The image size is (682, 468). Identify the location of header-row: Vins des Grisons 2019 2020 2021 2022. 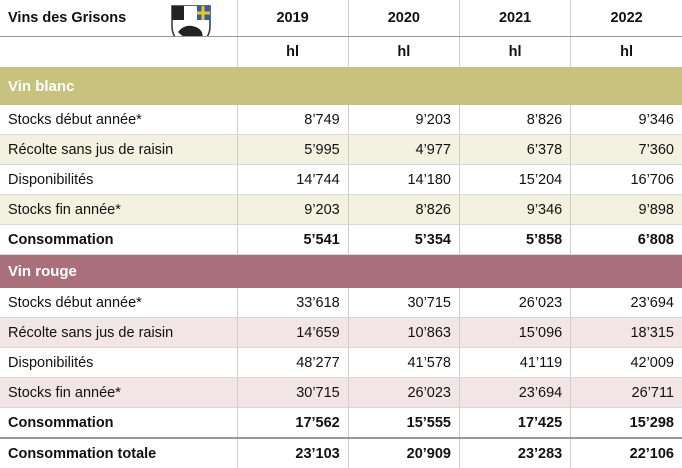
(341, 18).